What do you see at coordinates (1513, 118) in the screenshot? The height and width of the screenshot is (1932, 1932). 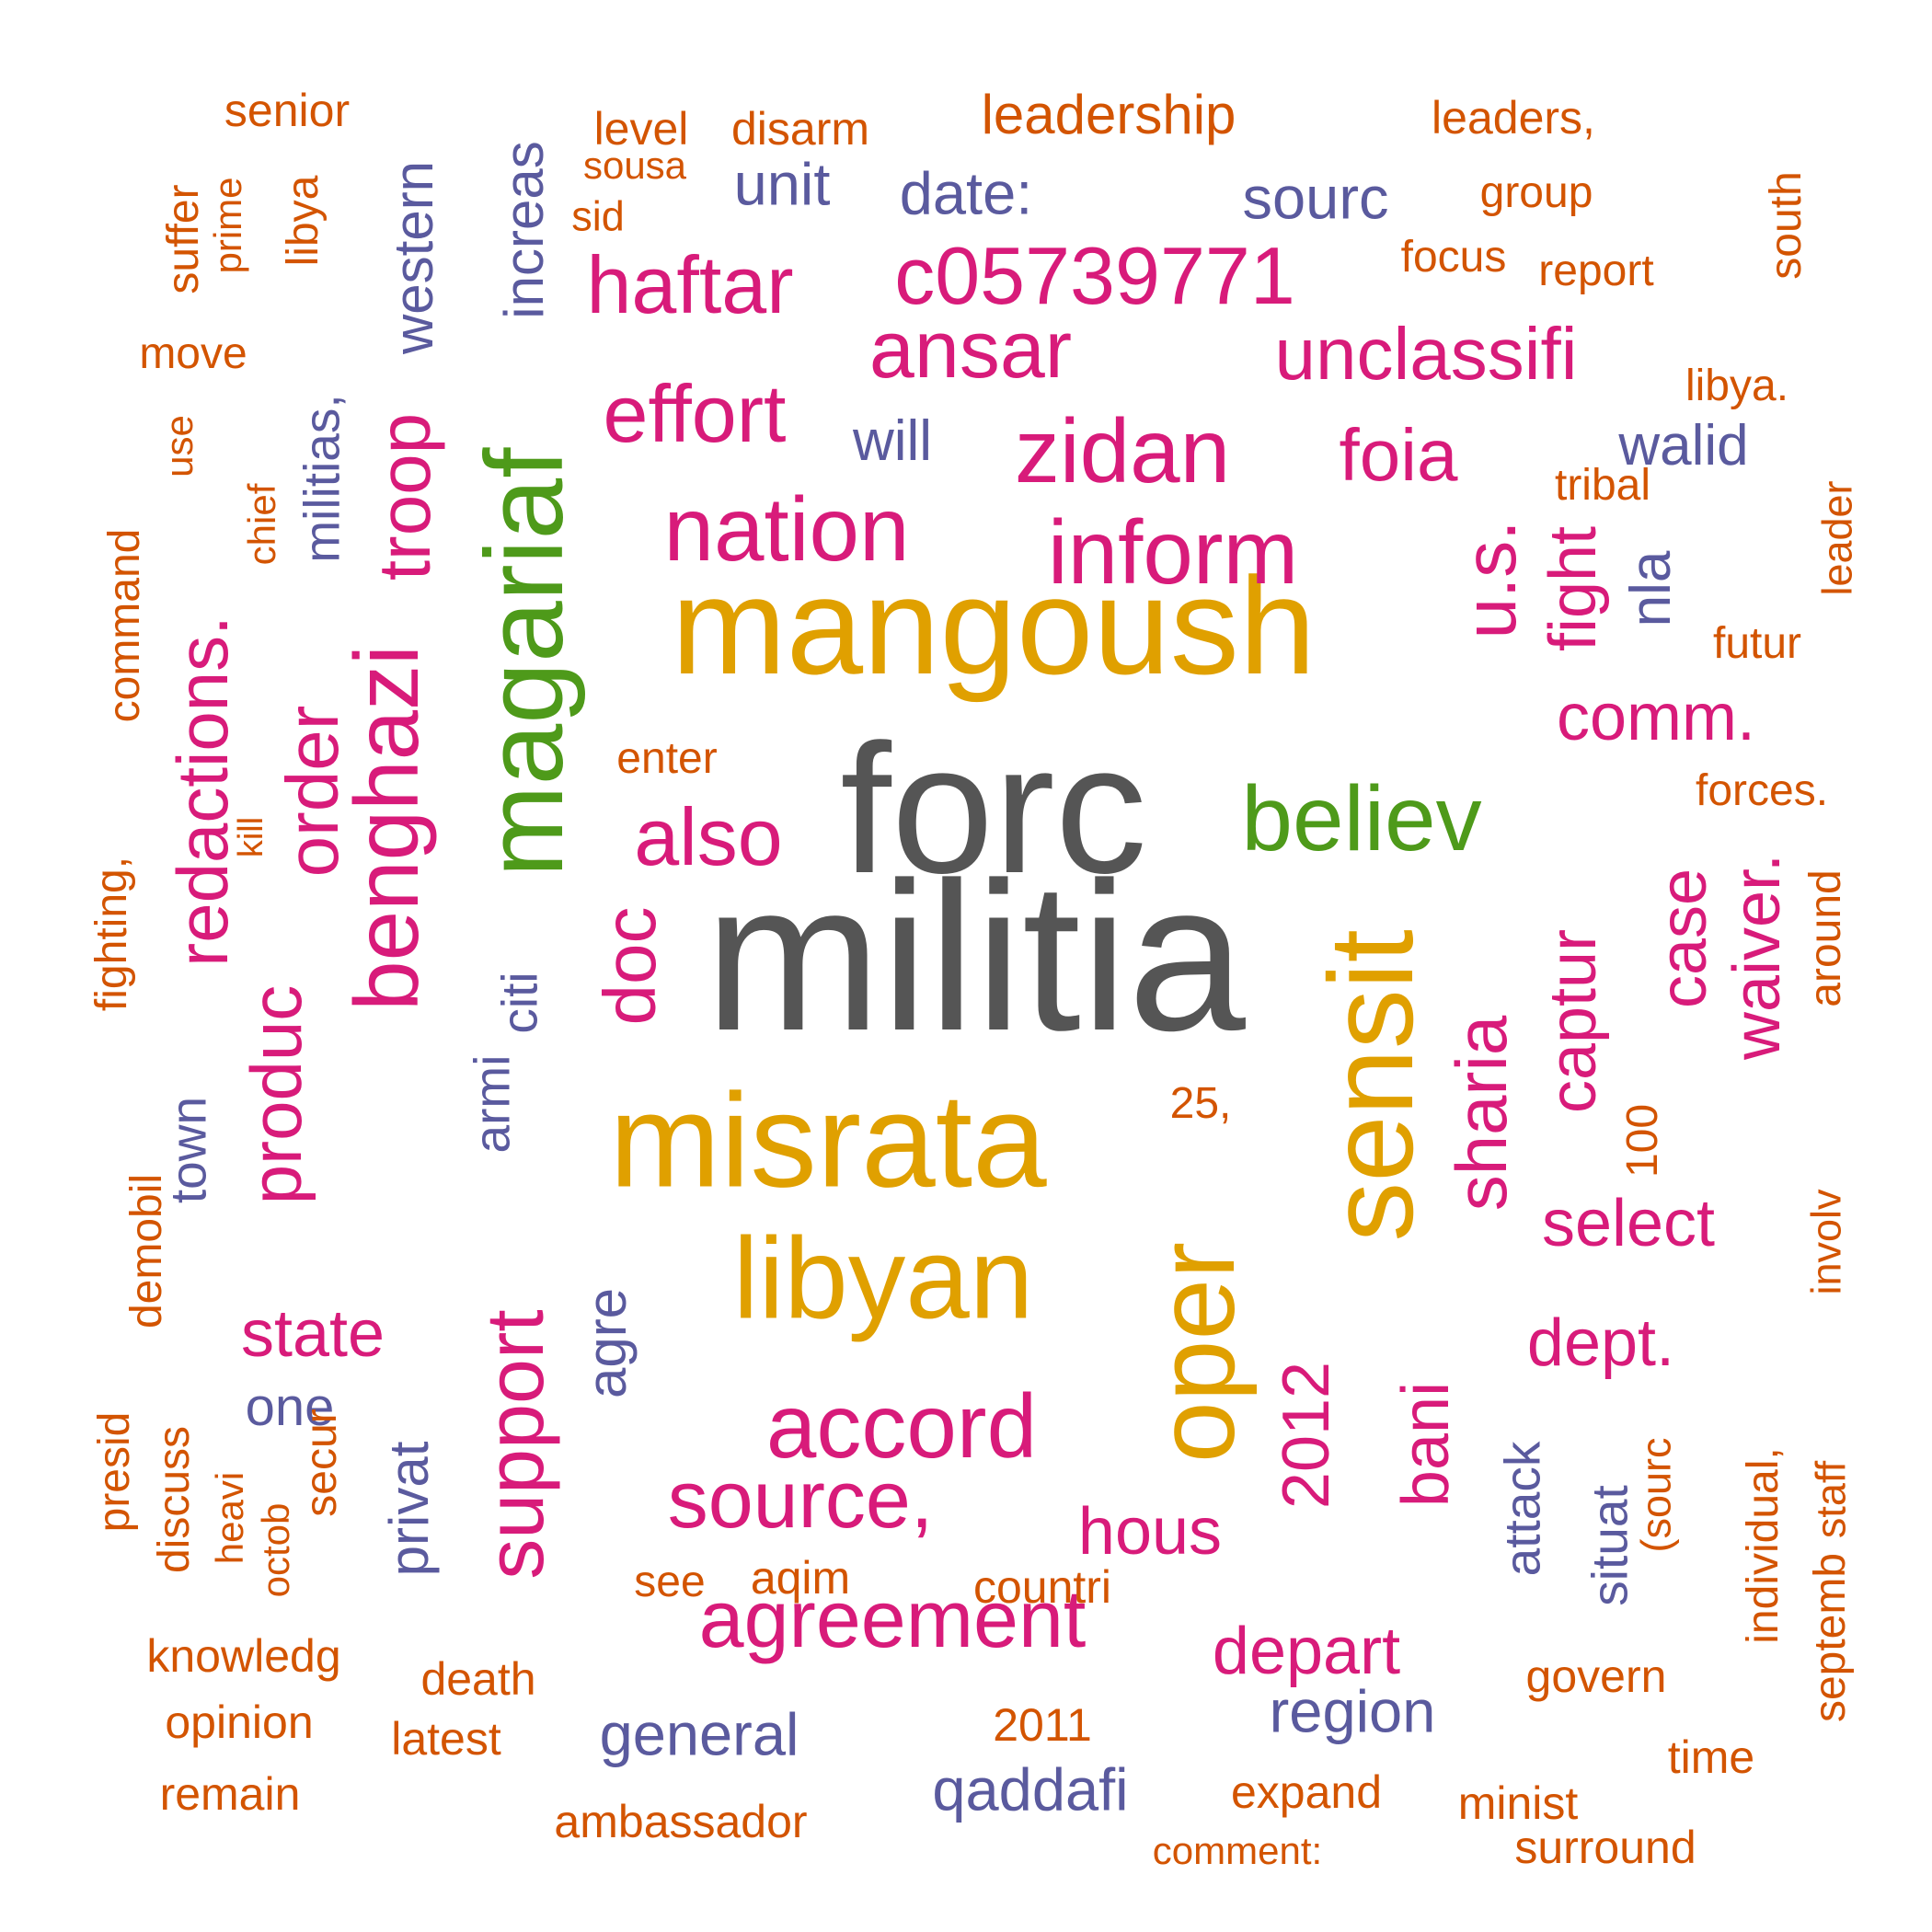 I see `word-leaders: leaders,` at bounding box center [1513, 118].